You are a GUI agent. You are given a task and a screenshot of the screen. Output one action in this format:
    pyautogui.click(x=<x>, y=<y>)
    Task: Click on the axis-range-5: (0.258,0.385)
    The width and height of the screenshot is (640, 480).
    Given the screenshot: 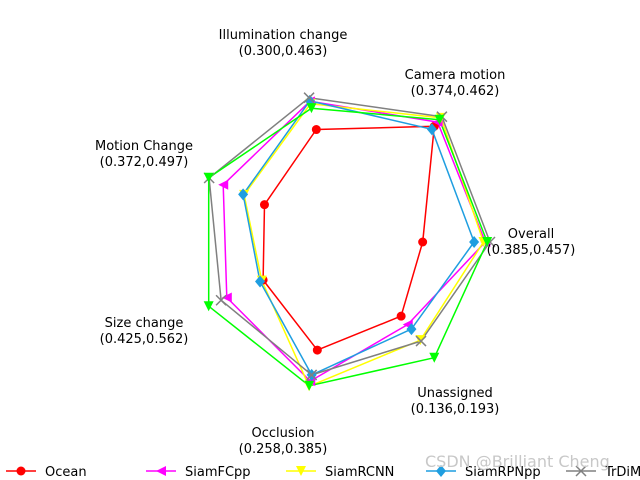 What is the action you would take?
    pyautogui.click(x=283, y=449)
    